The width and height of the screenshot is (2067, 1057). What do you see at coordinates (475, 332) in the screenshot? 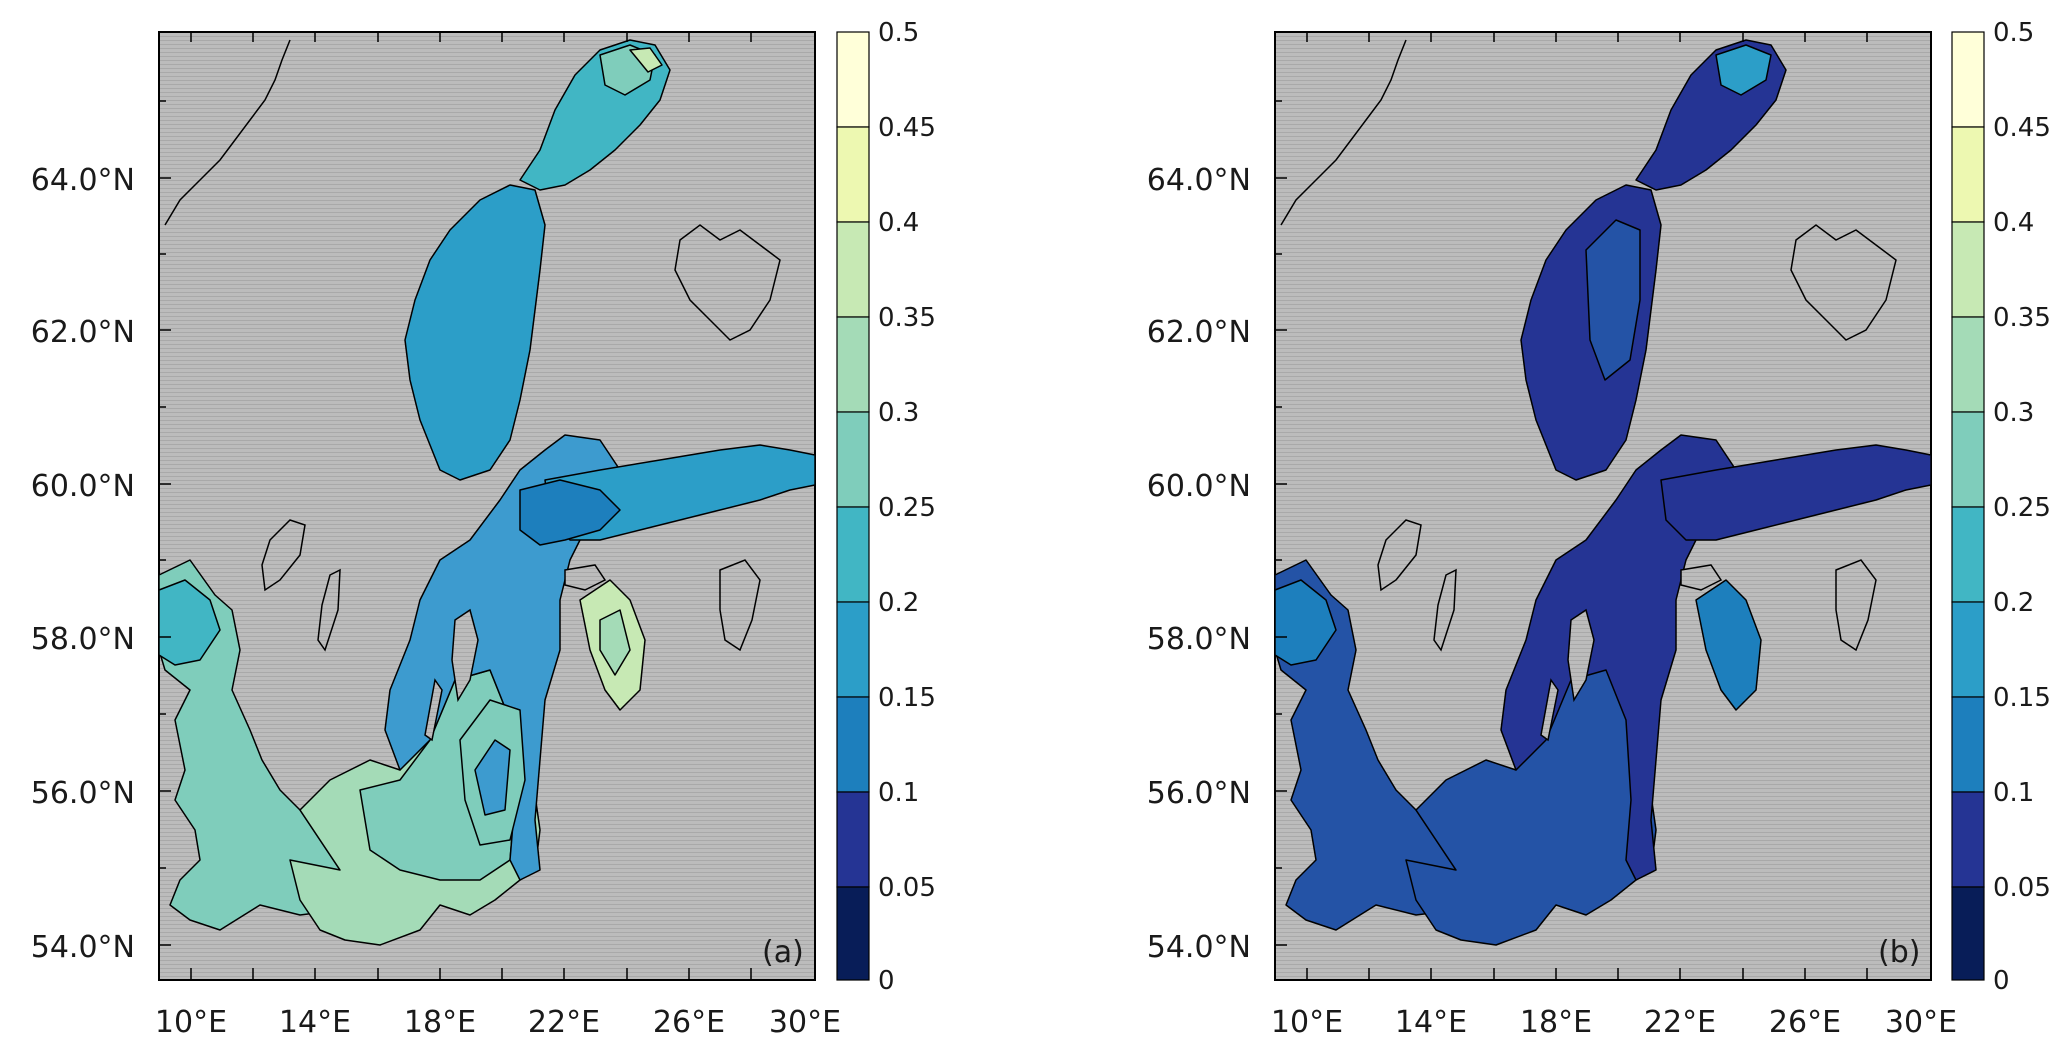
I see `bothnian-sea-a` at bounding box center [475, 332].